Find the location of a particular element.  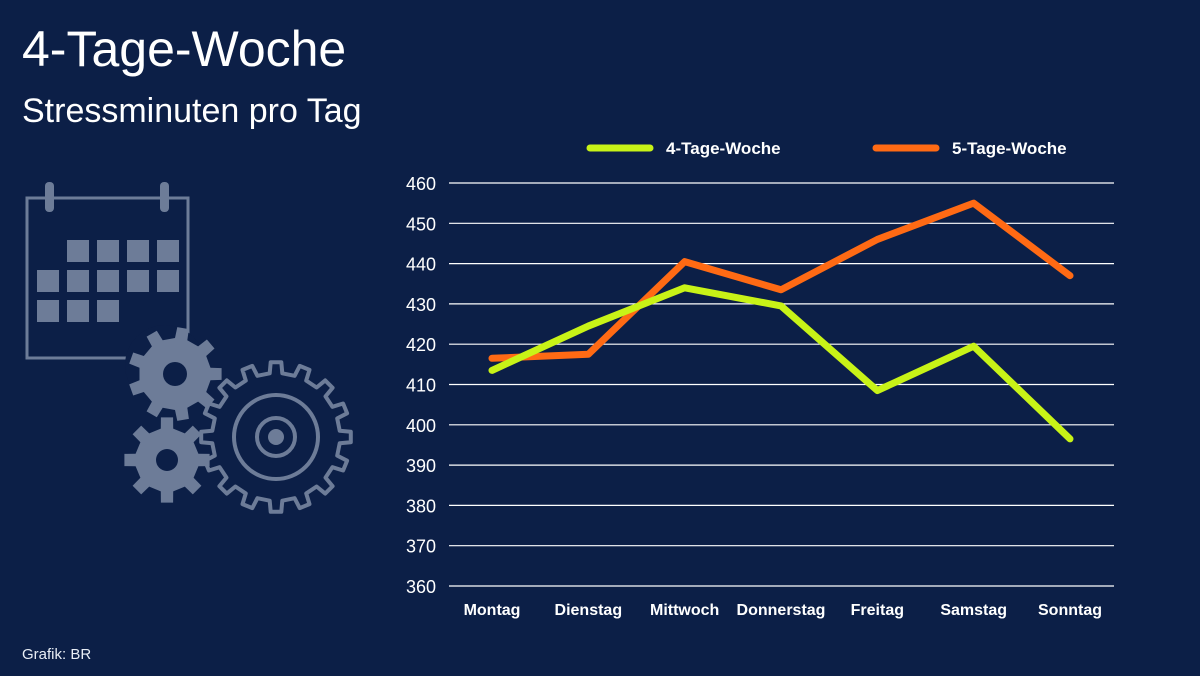

y-tick-label: 380 is located at coordinates (421, 506).